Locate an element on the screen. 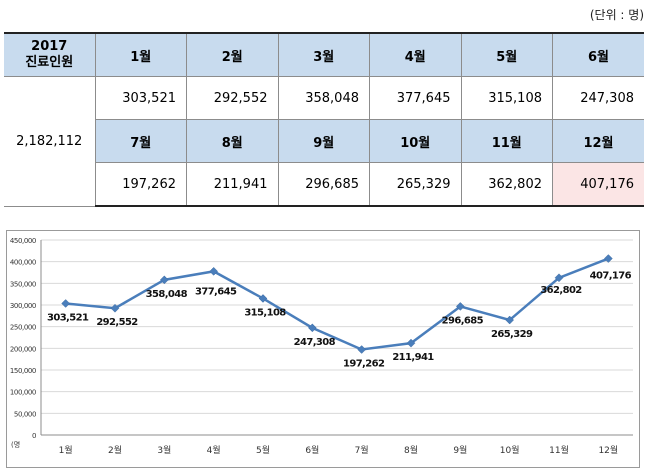 The width and height of the screenshot is (650, 475). data-label: 197,262 is located at coordinates (364, 364).